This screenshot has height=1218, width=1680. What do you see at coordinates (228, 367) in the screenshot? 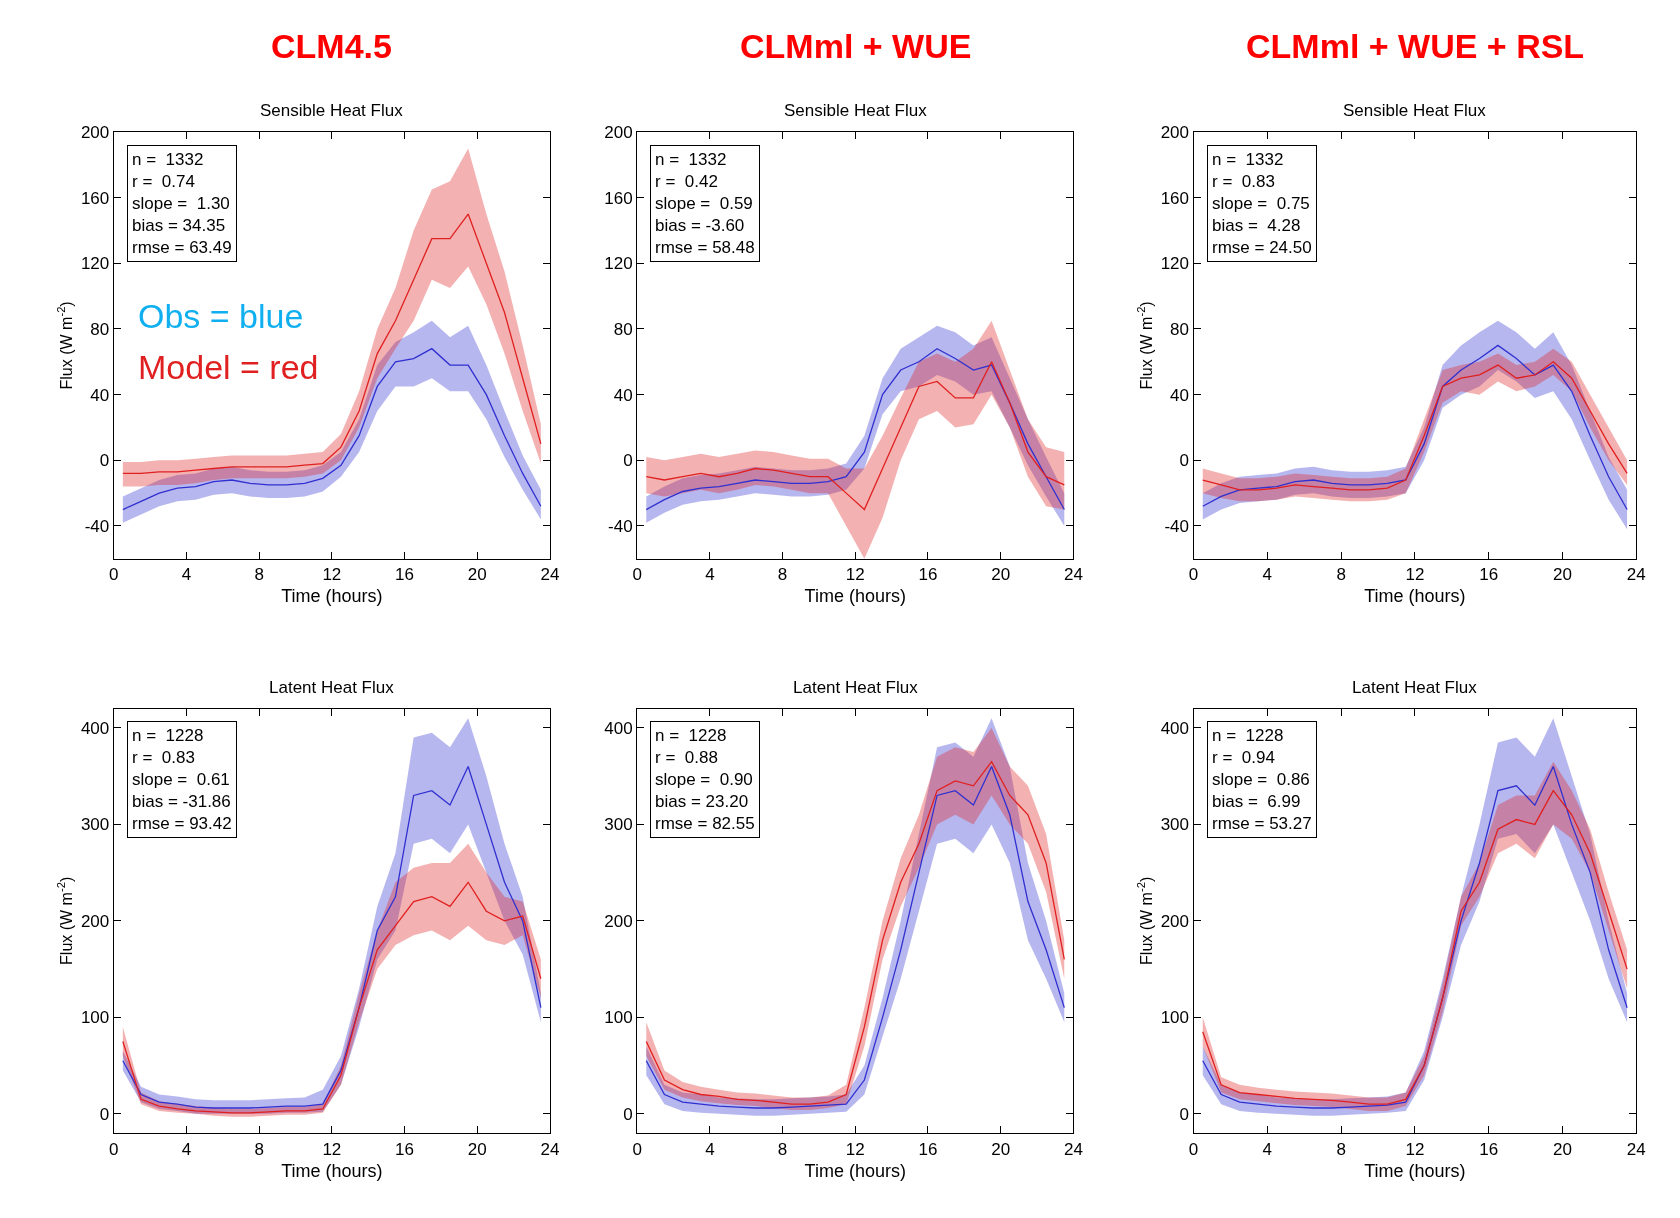
I see `annotation: Model = red` at bounding box center [228, 367].